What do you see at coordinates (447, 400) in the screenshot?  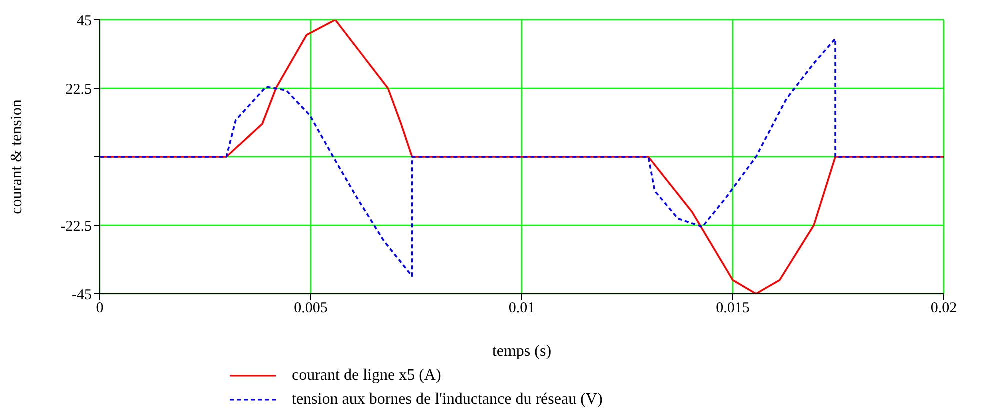 I see `legend-label: tension aux bornes de l'inductance du réseau (V)` at bounding box center [447, 400].